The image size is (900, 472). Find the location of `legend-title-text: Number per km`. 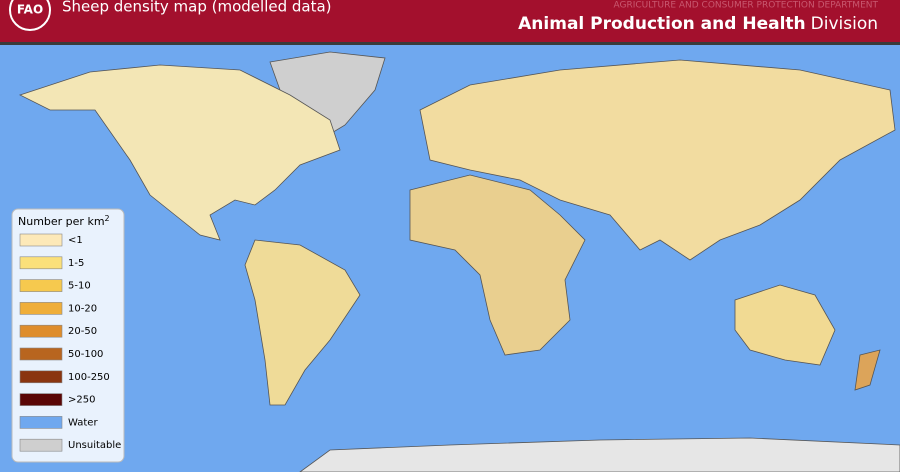

legend-title-text: Number per km is located at coordinates (61, 221).